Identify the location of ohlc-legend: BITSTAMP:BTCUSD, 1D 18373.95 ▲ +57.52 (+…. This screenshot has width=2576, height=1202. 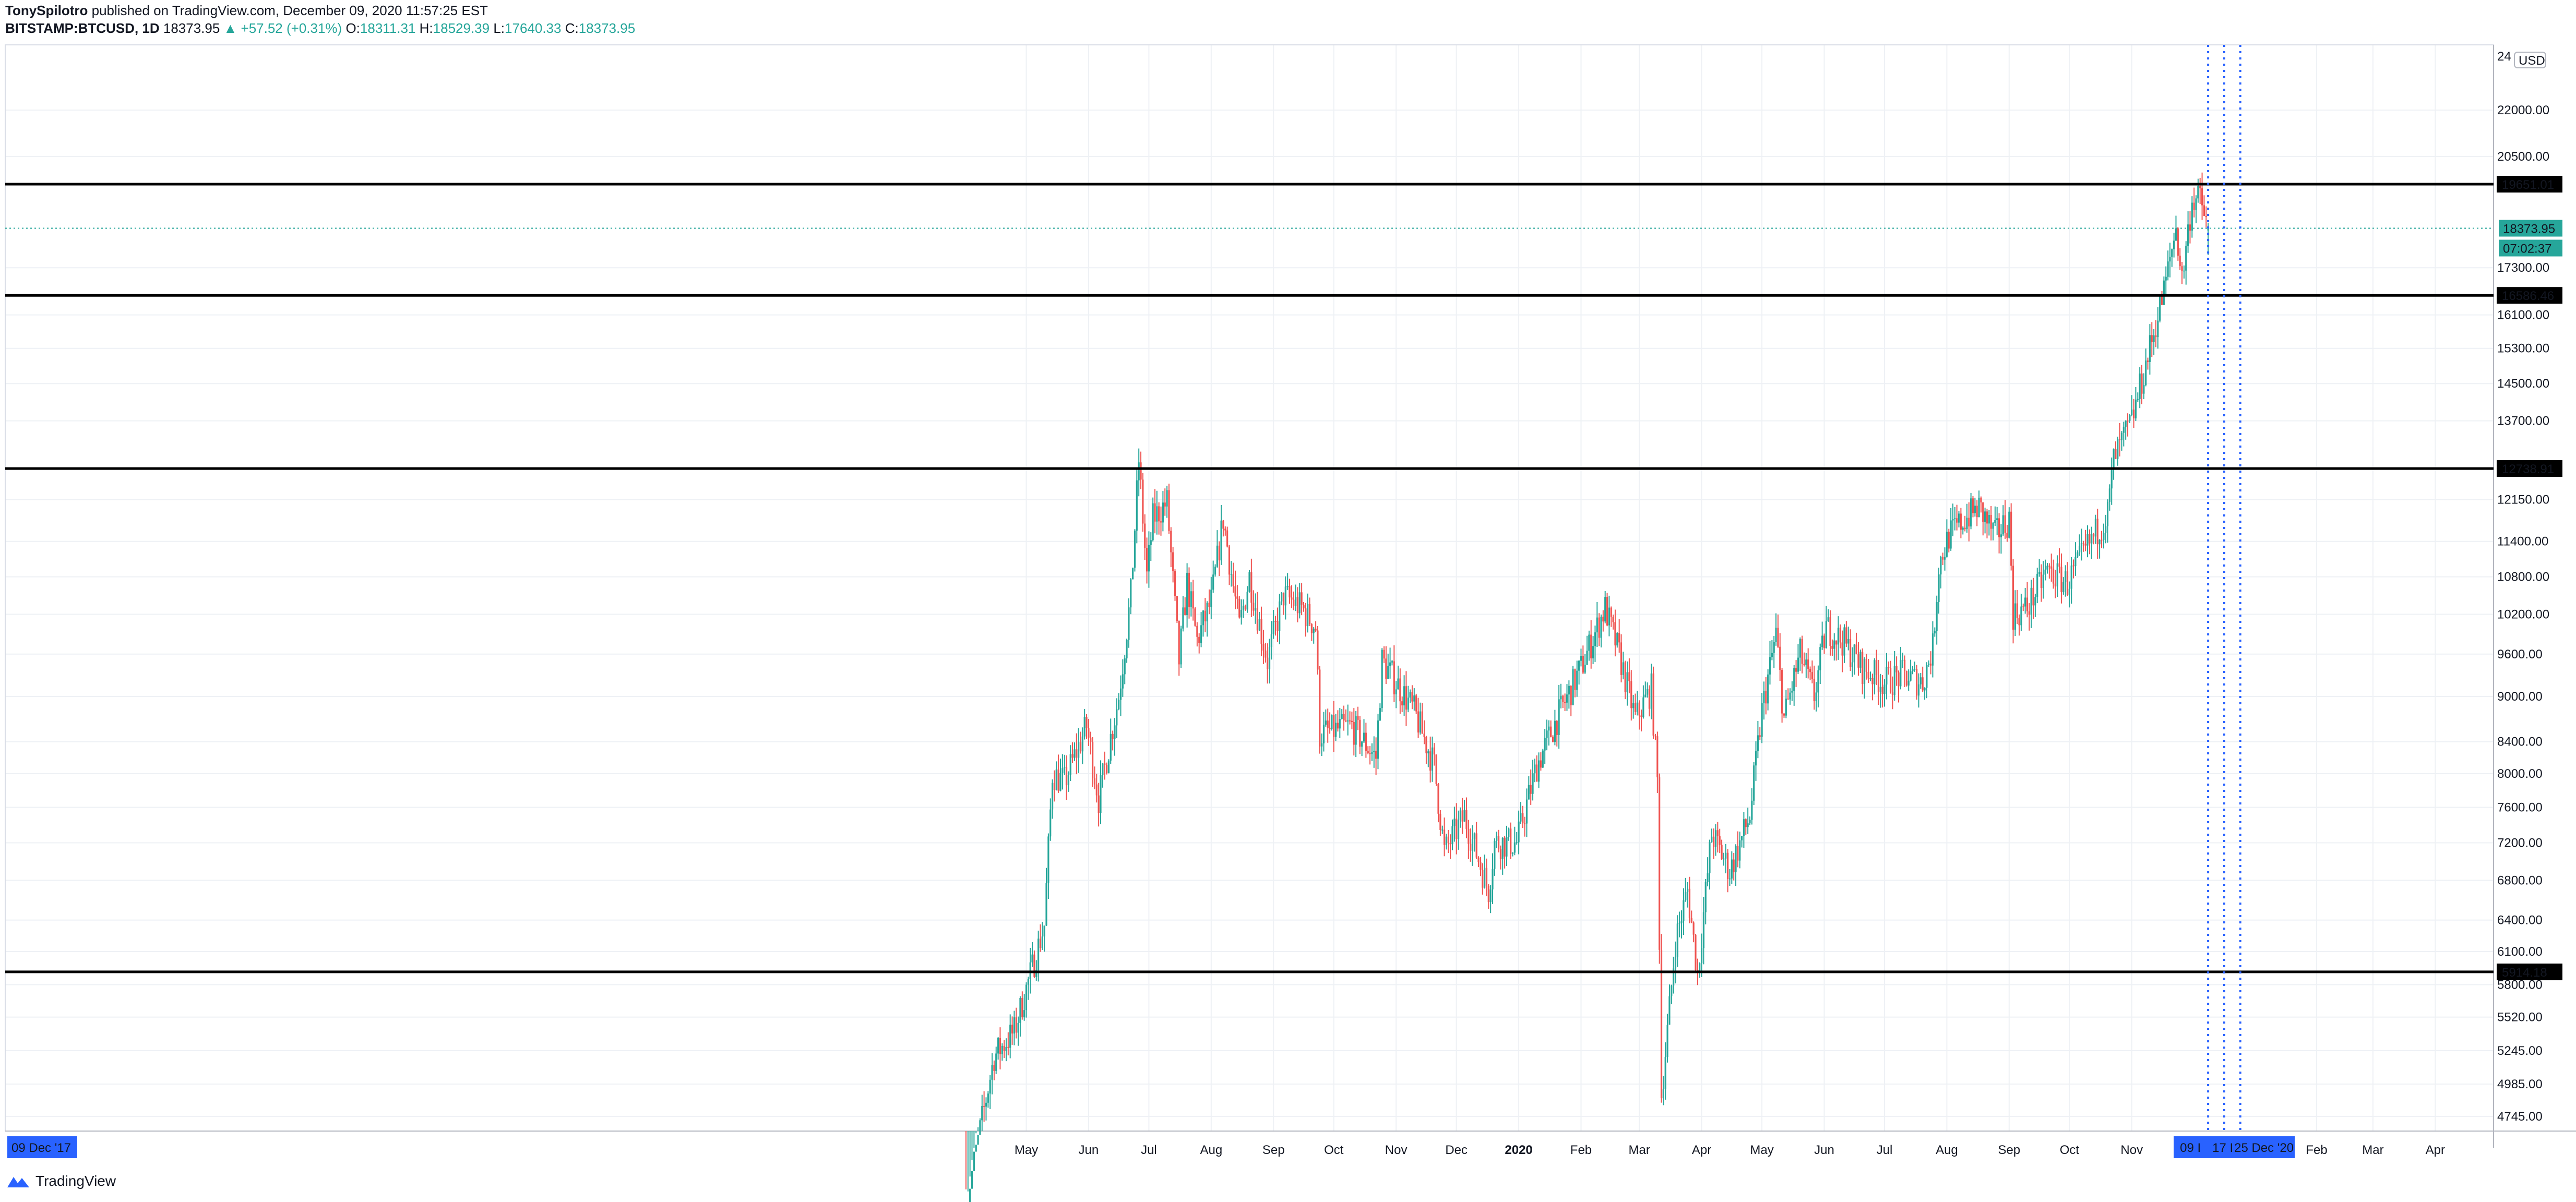
(320, 28).